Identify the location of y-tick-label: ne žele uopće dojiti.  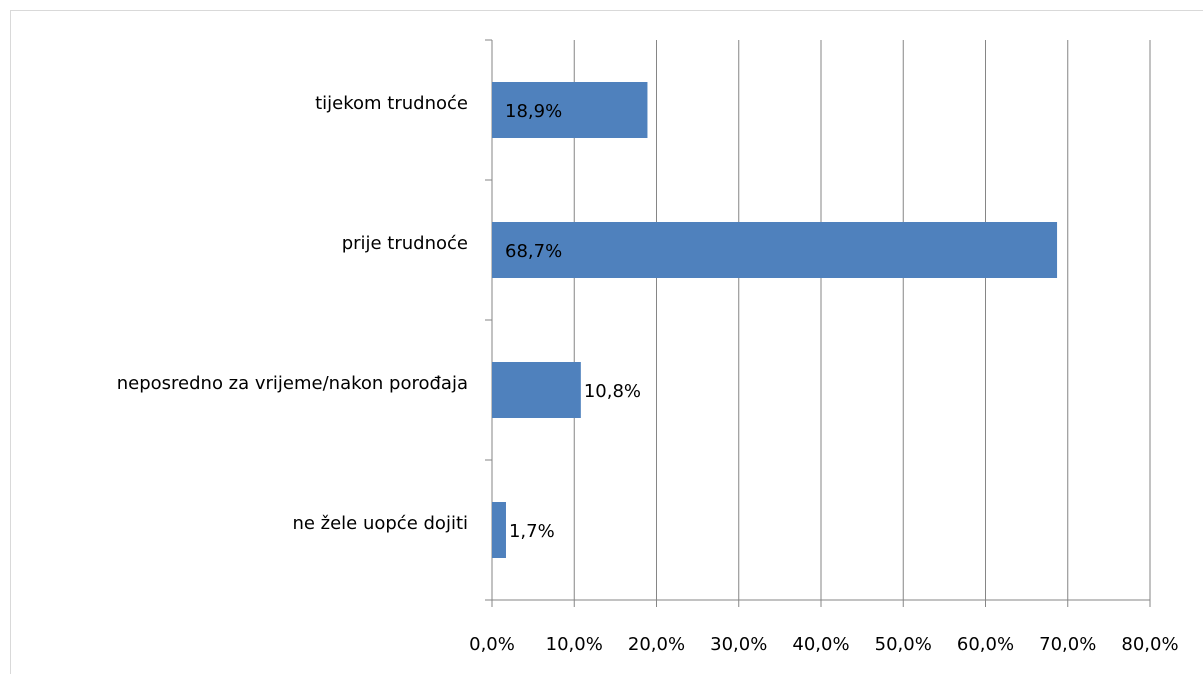
(380, 523).